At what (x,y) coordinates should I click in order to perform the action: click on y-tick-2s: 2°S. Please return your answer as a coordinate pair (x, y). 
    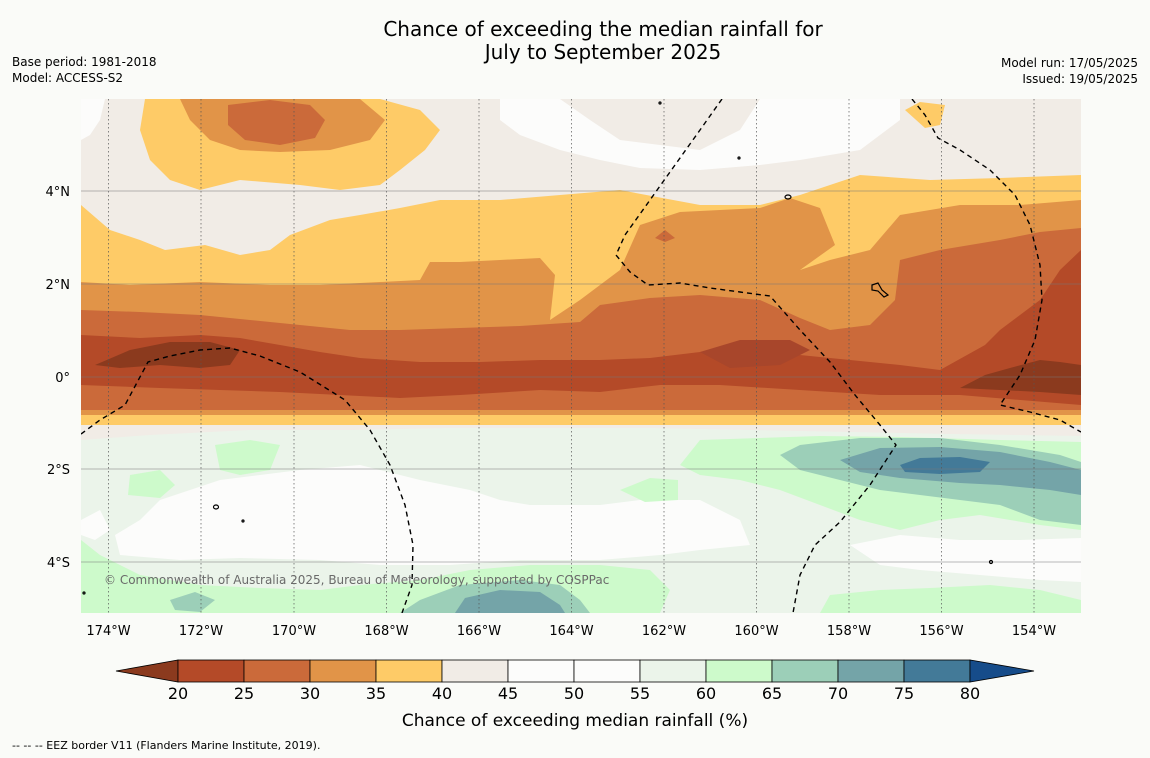
    Looking at the image, I should click on (58, 470).